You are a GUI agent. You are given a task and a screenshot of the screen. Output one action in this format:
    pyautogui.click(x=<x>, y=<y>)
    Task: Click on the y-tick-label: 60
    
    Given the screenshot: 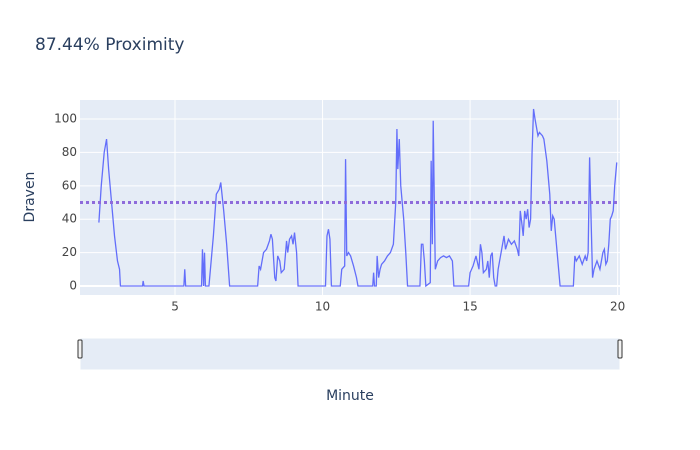 What is the action you would take?
    pyautogui.click(x=69, y=185)
    